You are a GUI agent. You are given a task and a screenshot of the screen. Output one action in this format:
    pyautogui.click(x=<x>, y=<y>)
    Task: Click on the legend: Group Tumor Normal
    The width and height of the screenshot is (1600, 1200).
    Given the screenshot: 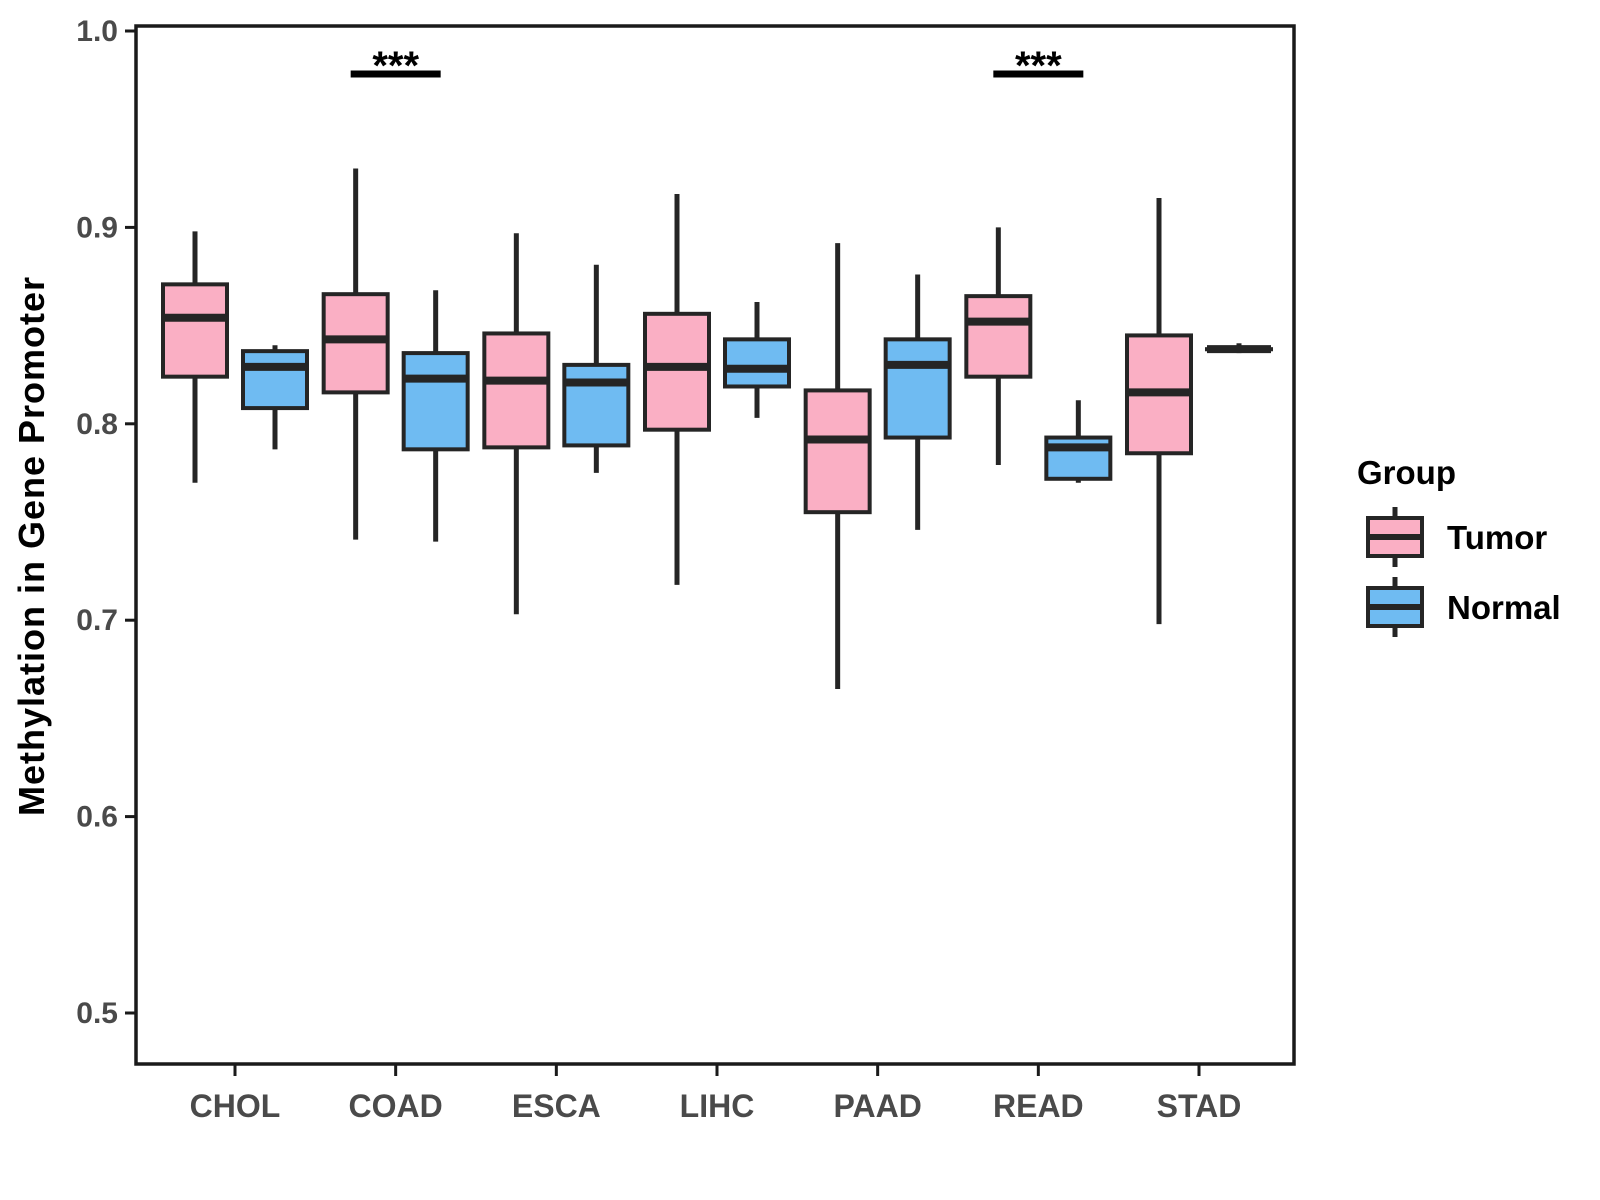 What is the action you would take?
    pyautogui.click(x=1459, y=545)
    